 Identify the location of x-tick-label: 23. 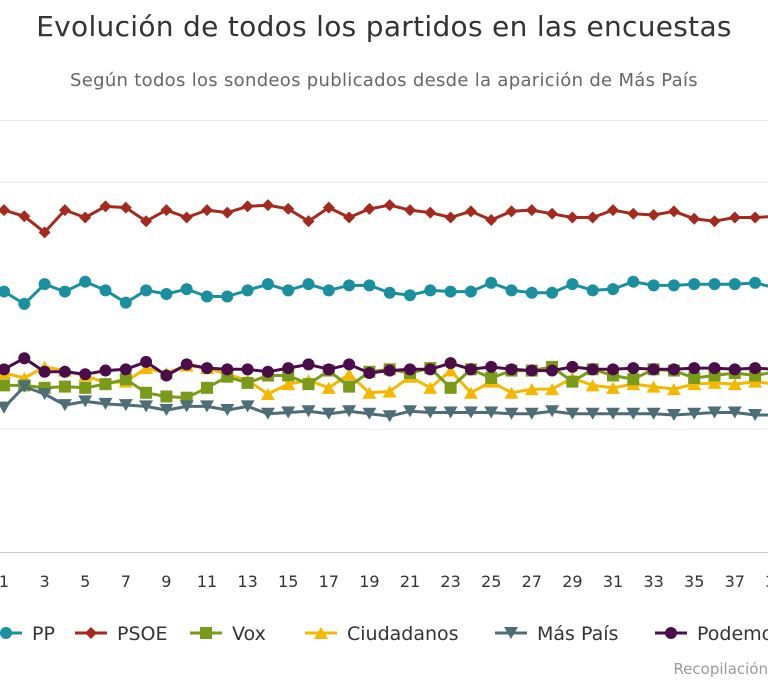
(450, 581).